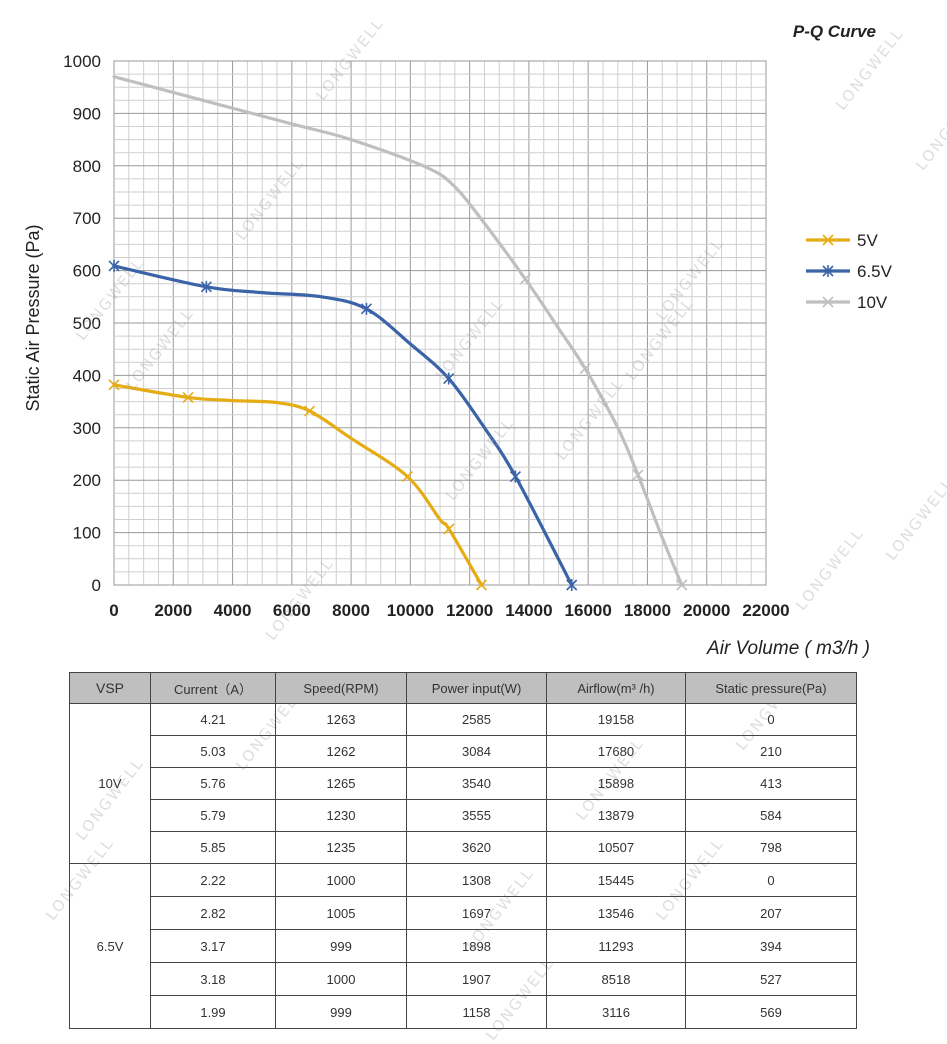 This screenshot has height=1044, width=947. Describe the element at coordinates (341, 751) in the screenshot. I see `table-cell: 1262` at that location.